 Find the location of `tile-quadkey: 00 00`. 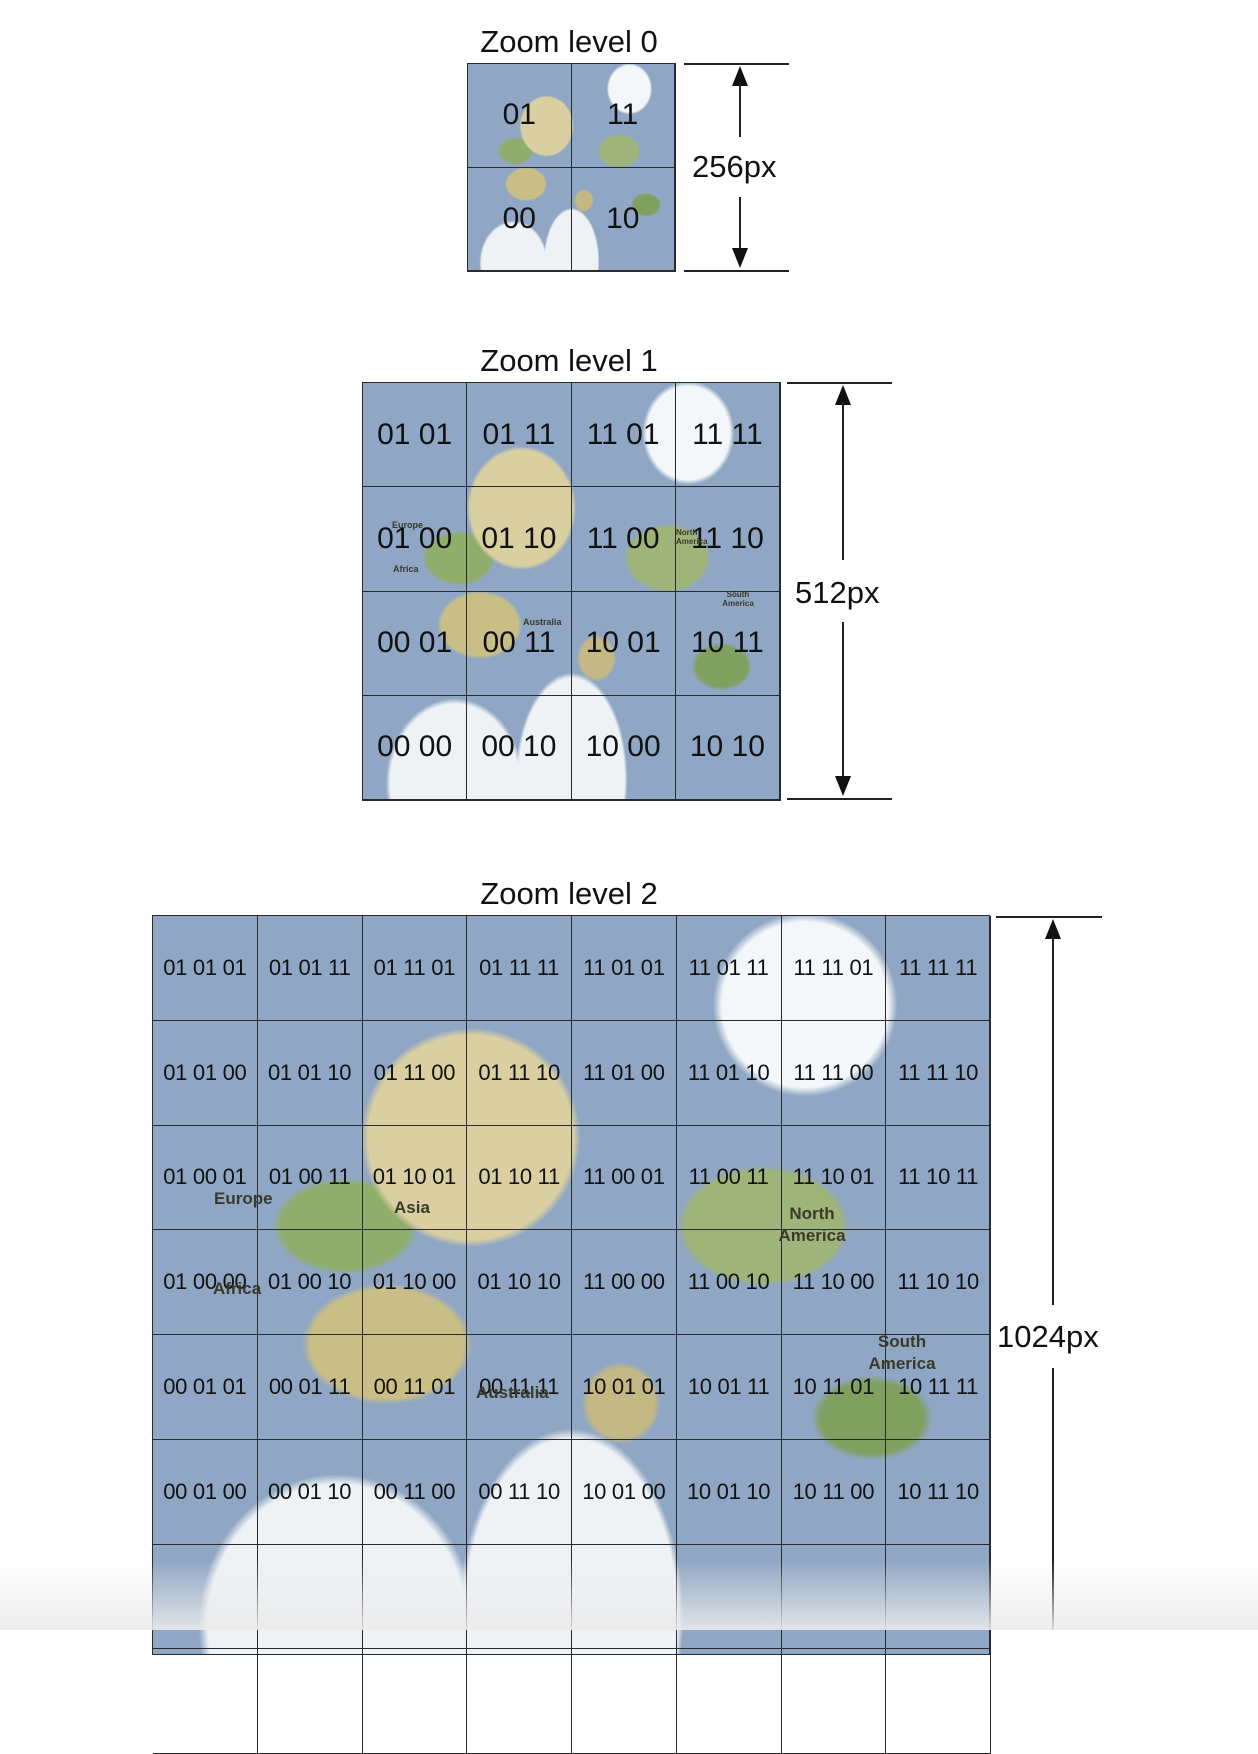

tile-quadkey: 00 00 is located at coordinates (415, 747).